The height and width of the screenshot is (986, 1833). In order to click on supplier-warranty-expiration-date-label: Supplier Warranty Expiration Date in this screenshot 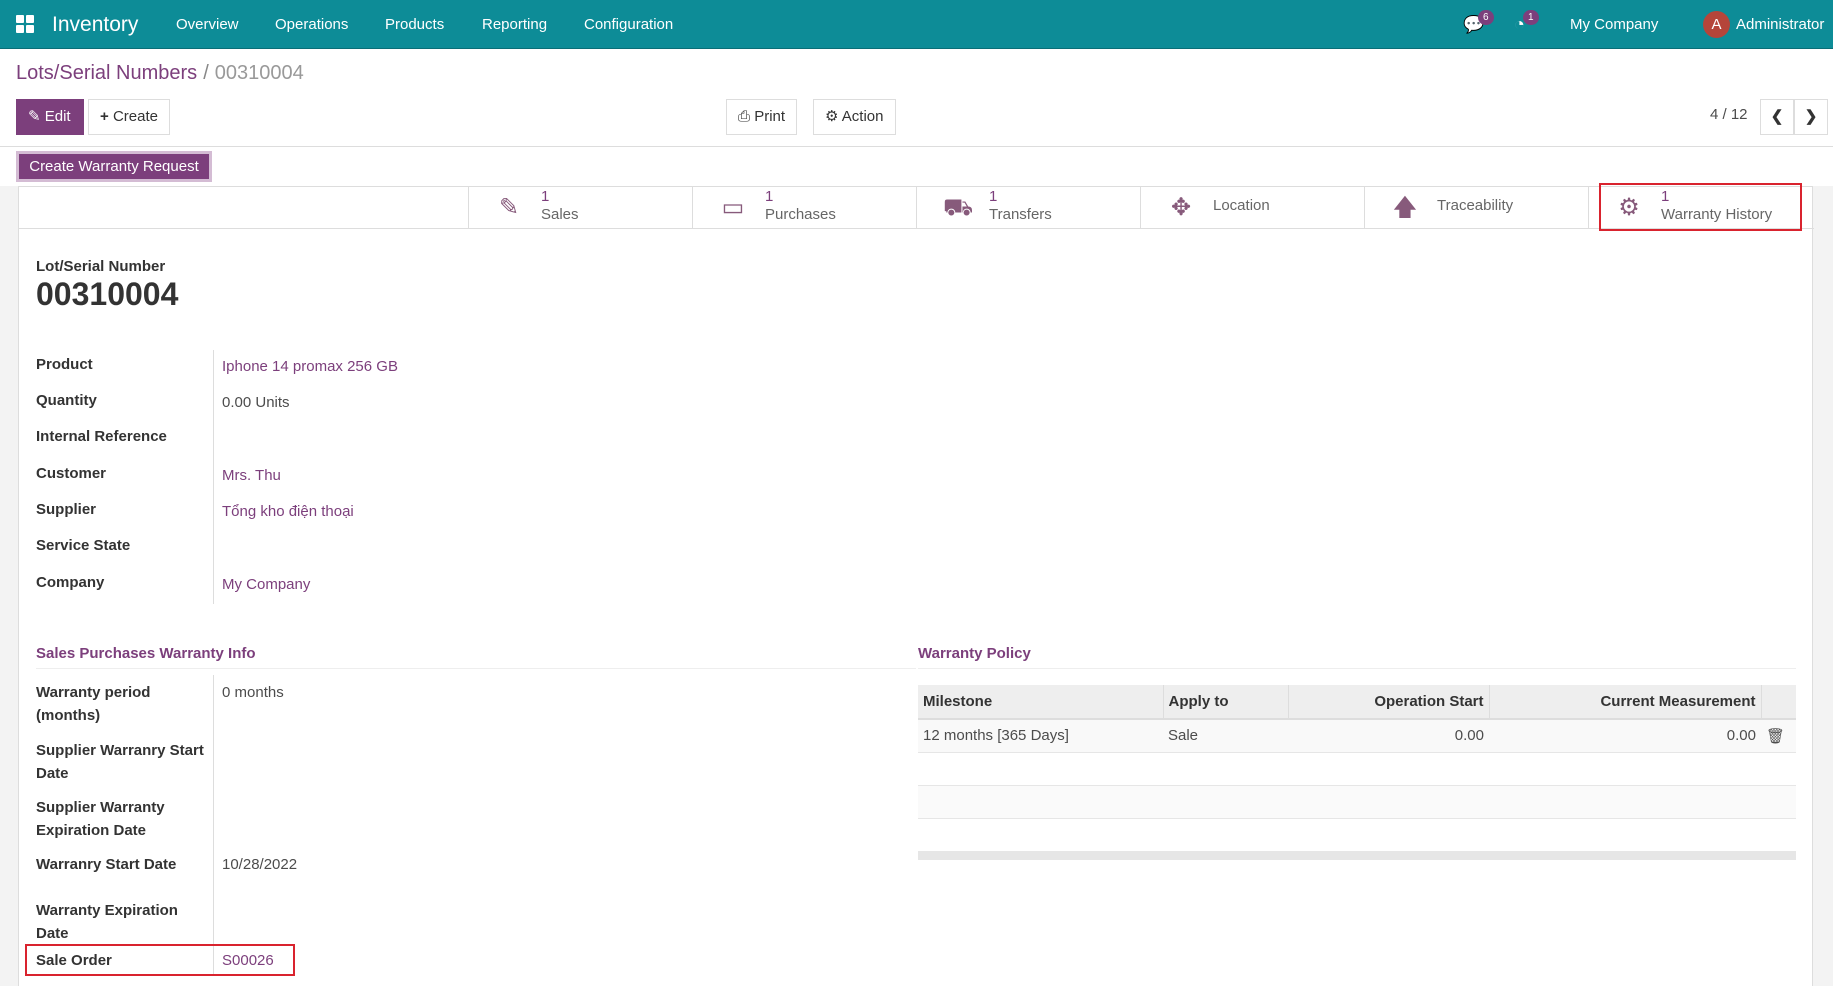, I will do `click(100, 819)`.